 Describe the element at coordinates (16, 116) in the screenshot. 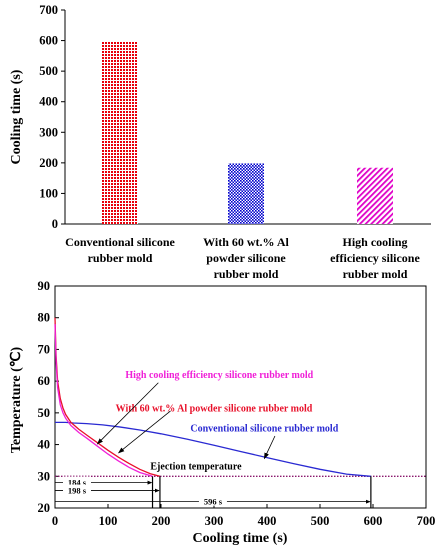

I see `bar-y-axis-label: Cooling time (s)` at that location.